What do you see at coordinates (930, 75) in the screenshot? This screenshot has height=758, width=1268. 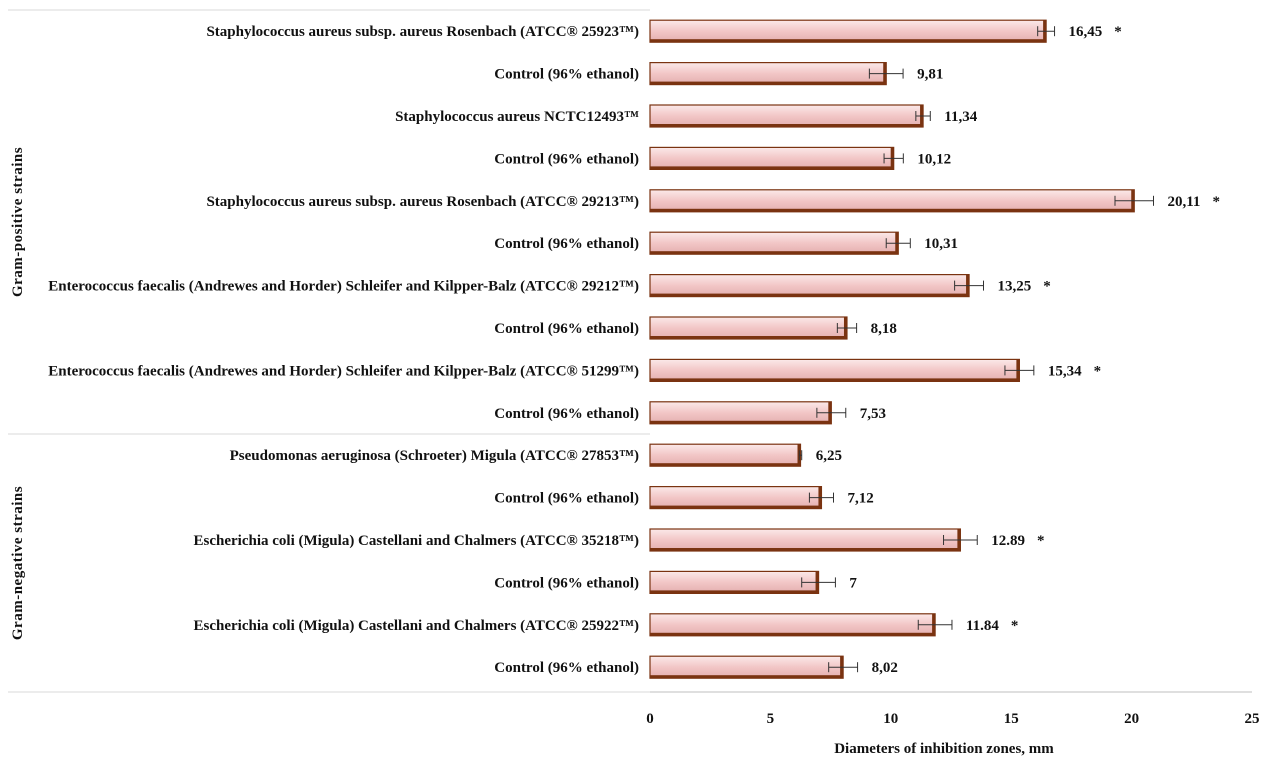 I see `data-label: 9,81` at bounding box center [930, 75].